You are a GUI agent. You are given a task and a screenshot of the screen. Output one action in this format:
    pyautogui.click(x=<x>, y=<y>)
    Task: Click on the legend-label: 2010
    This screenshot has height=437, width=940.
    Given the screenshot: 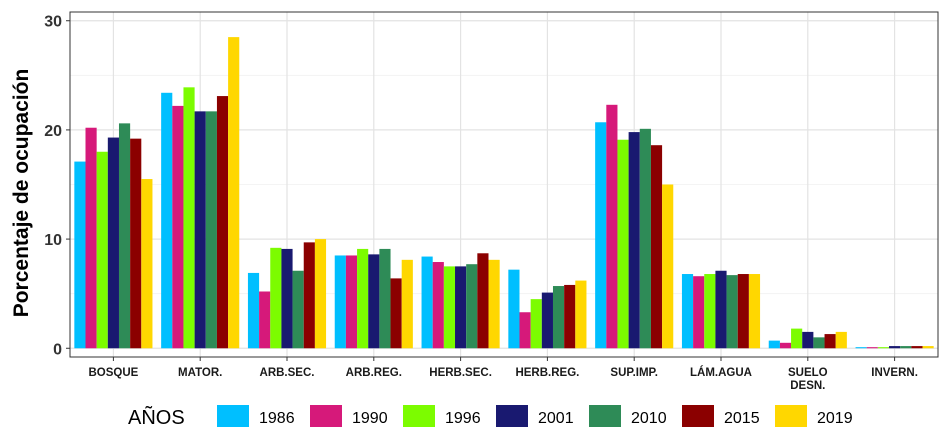 What is the action you would take?
    pyautogui.click(x=649, y=418)
    